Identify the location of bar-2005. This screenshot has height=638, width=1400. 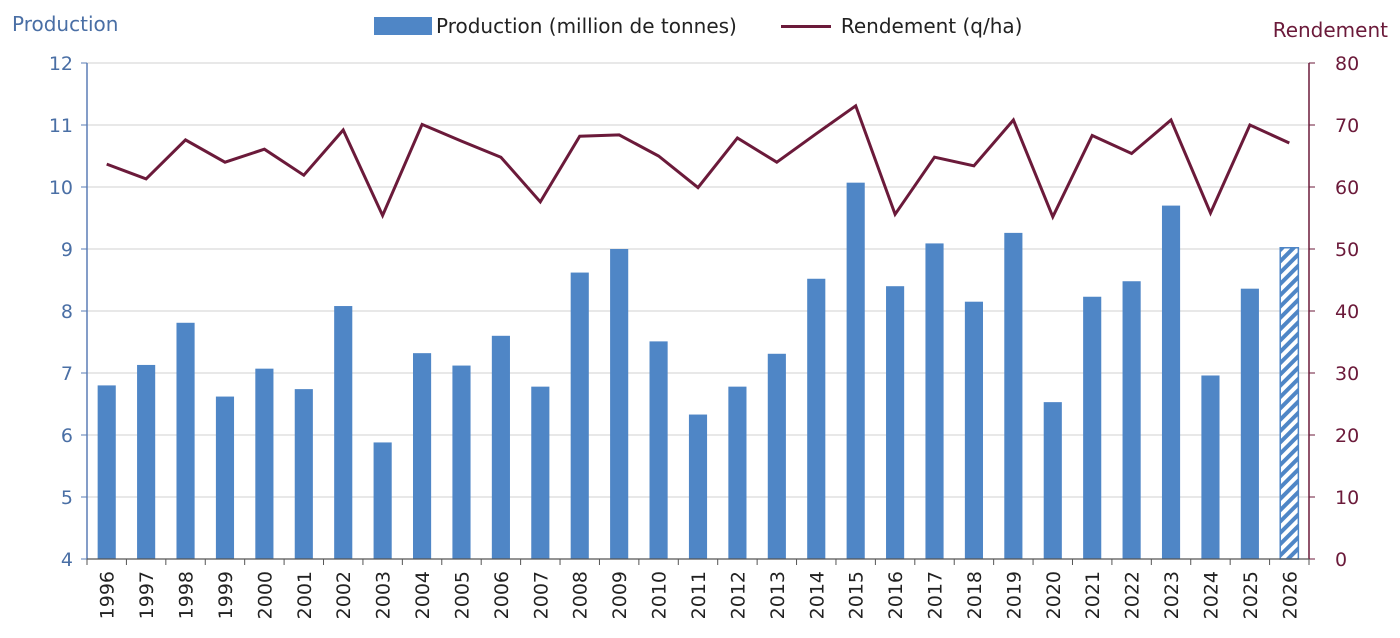
(461, 462).